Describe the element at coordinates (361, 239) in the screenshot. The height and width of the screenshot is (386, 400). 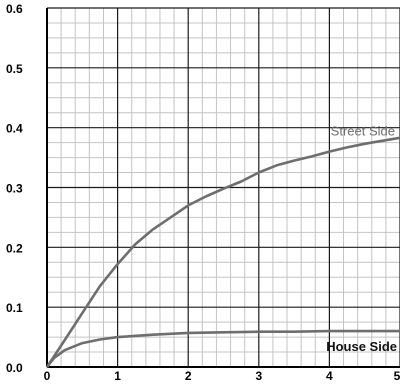
I see `series-labels: Street Side House Side` at that location.